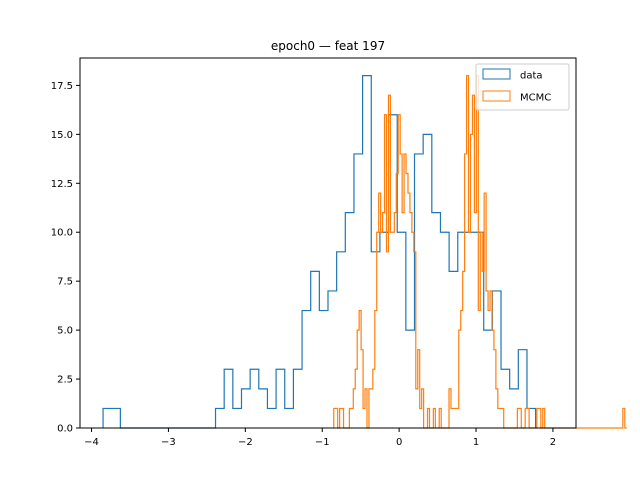 The height and width of the screenshot is (480, 640). What do you see at coordinates (65, 429) in the screenshot?
I see `y-tick-label: 0.0` at bounding box center [65, 429].